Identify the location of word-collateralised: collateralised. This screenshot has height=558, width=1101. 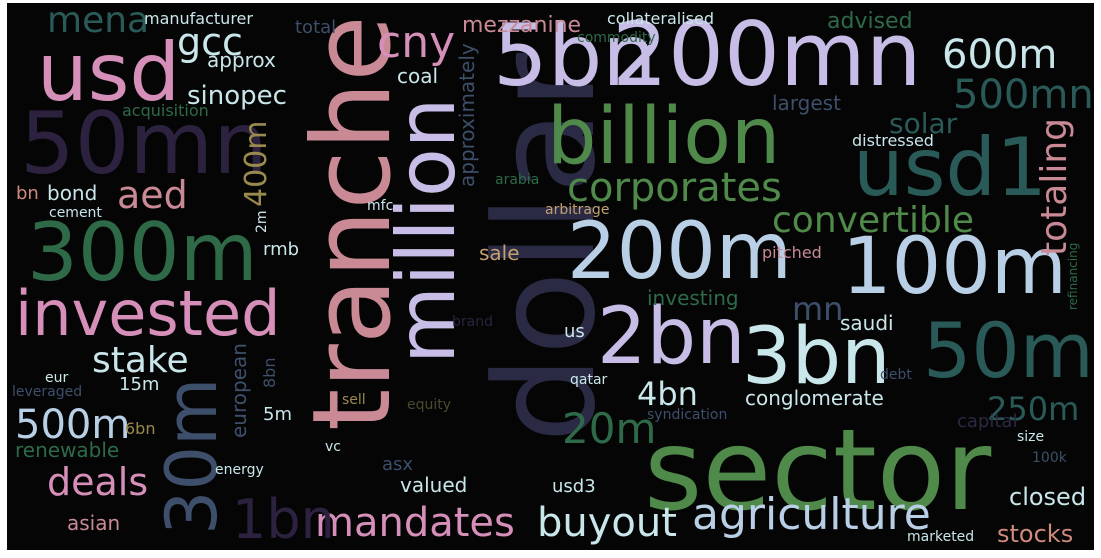
(661, 18).